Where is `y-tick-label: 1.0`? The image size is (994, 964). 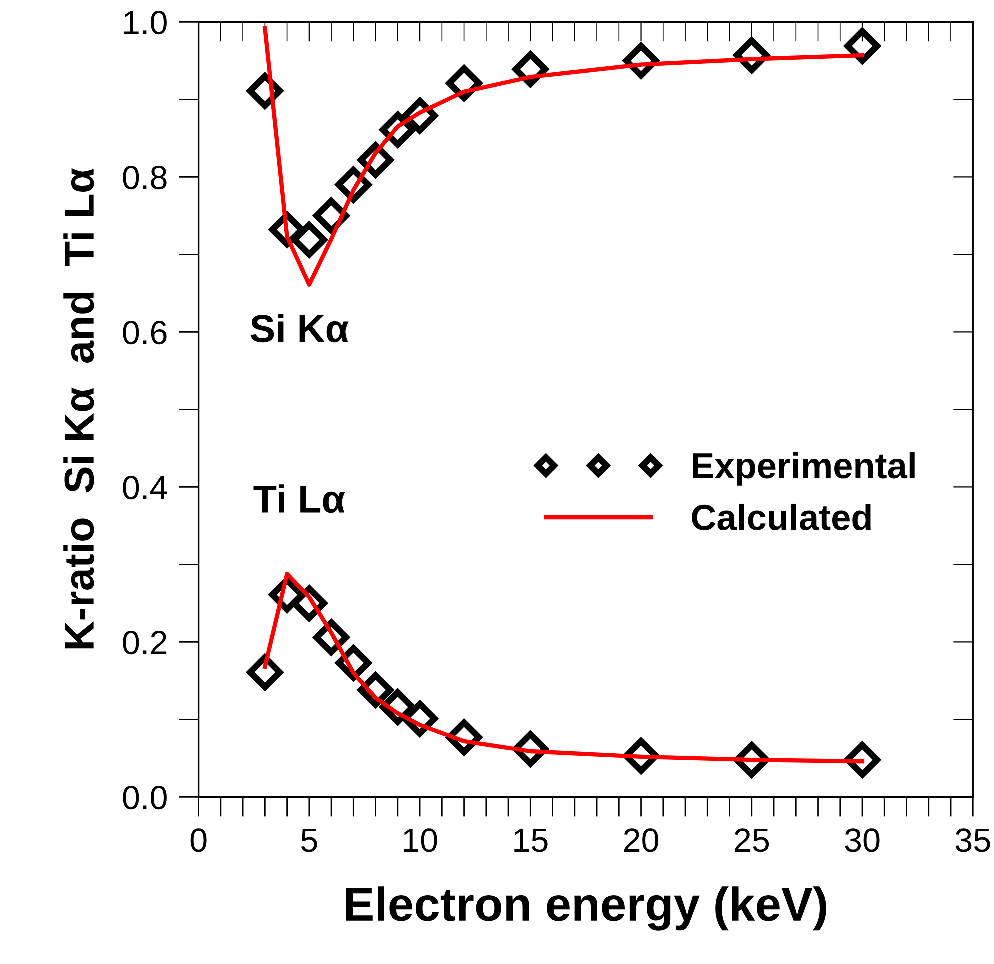
y-tick-label: 1.0 is located at coordinates (145, 22).